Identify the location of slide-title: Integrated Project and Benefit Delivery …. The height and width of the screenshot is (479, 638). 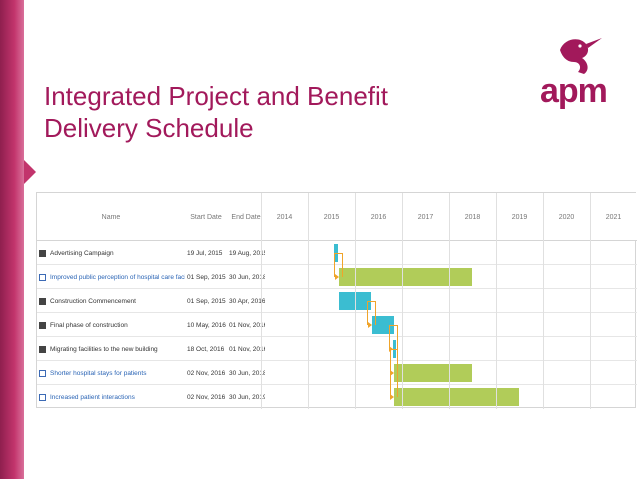
(254, 112).